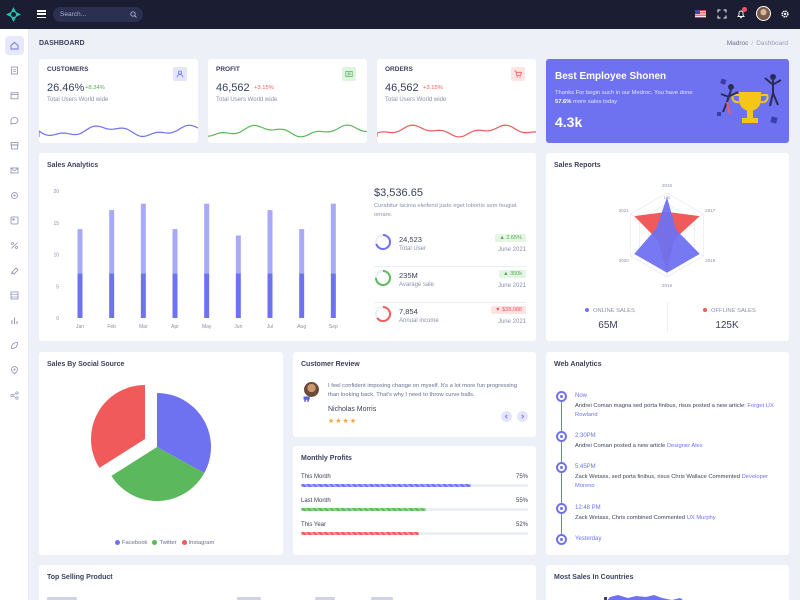 The width and height of the screenshot is (800, 600). Describe the element at coordinates (667, 453) in the screenshot. I see `web-analytics-card: Web Analytics` at that location.